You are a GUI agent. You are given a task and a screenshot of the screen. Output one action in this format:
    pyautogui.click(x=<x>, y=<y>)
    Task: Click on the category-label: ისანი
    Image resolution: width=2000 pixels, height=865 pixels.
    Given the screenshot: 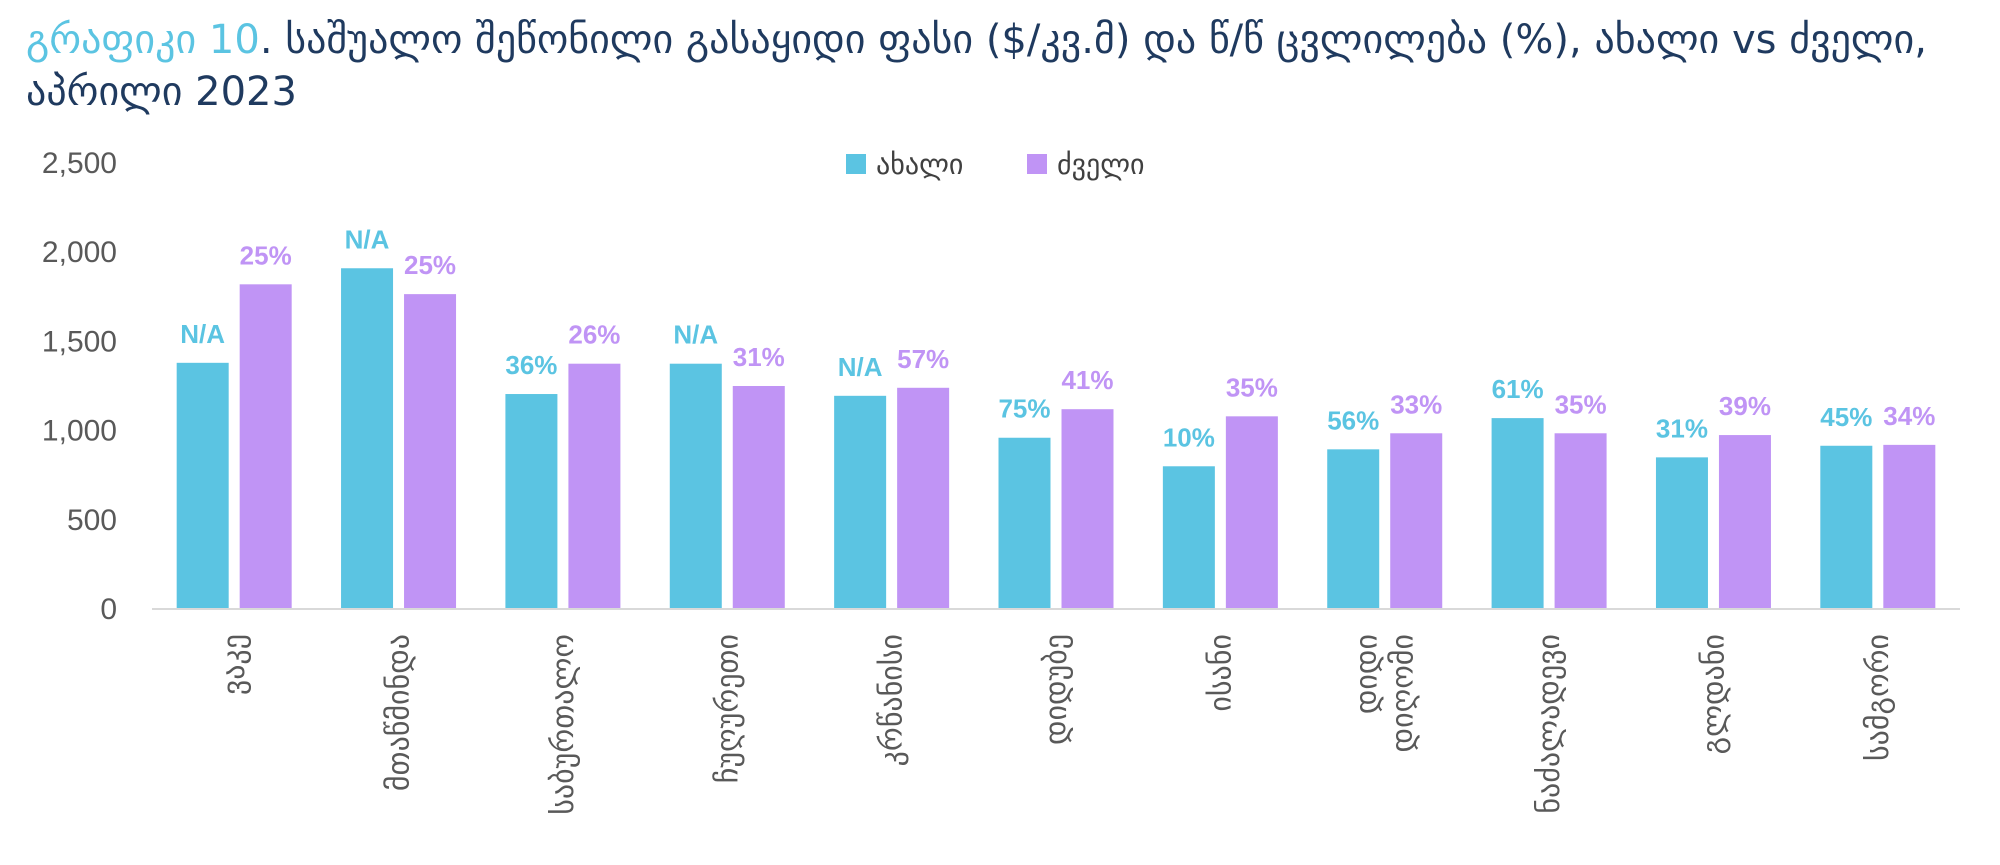 What is the action you would take?
    pyautogui.click(x=1220, y=673)
    